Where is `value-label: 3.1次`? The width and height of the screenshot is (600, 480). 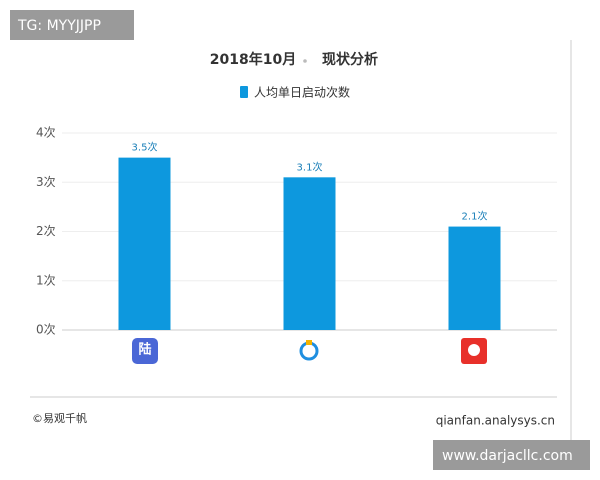
value-label: 3.1次 is located at coordinates (310, 166).